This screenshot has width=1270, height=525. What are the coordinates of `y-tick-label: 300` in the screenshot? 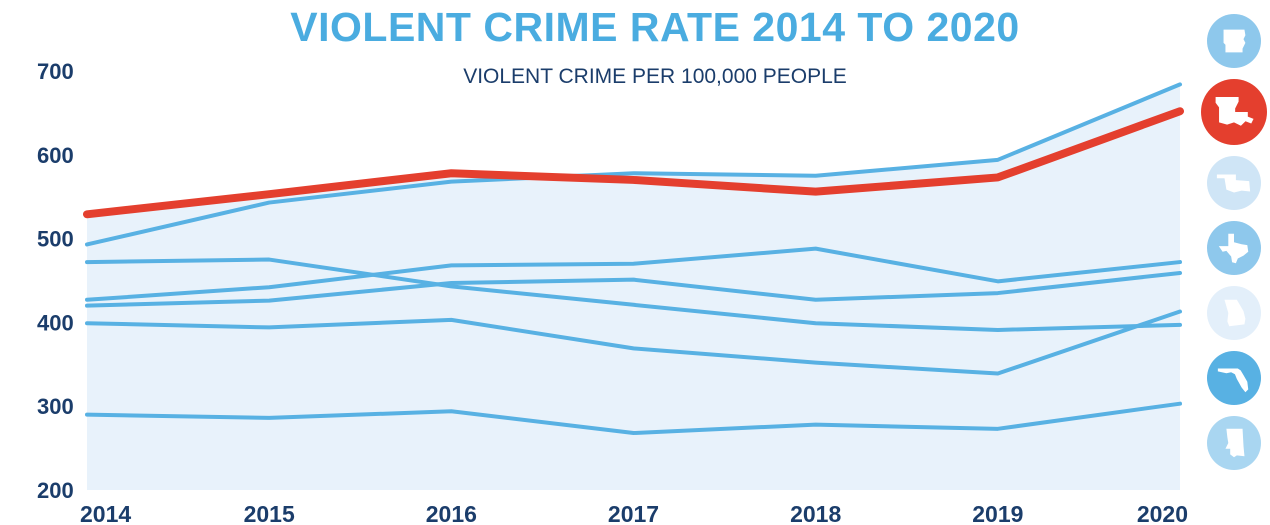 It's located at (55, 406).